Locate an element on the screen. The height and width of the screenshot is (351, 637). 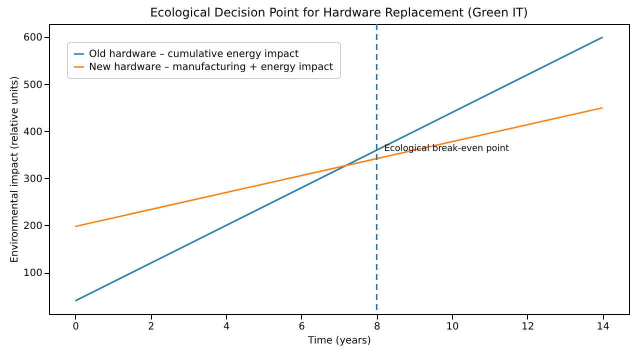
y-tick-label: 200 is located at coordinates (32, 226).